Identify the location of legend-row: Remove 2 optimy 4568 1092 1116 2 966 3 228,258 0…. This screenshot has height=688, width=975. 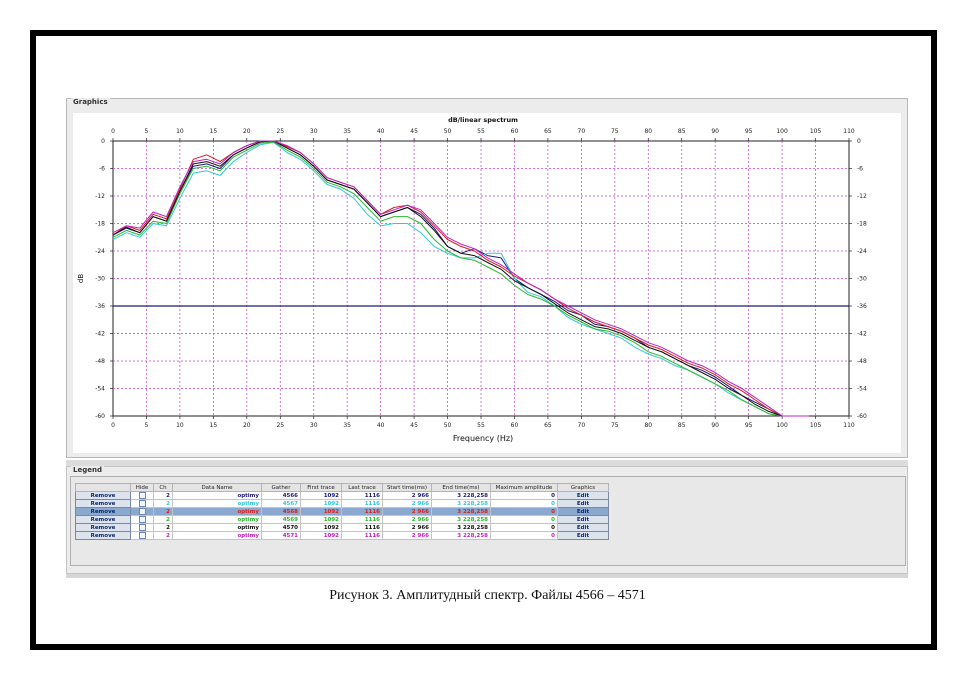
(342, 511).